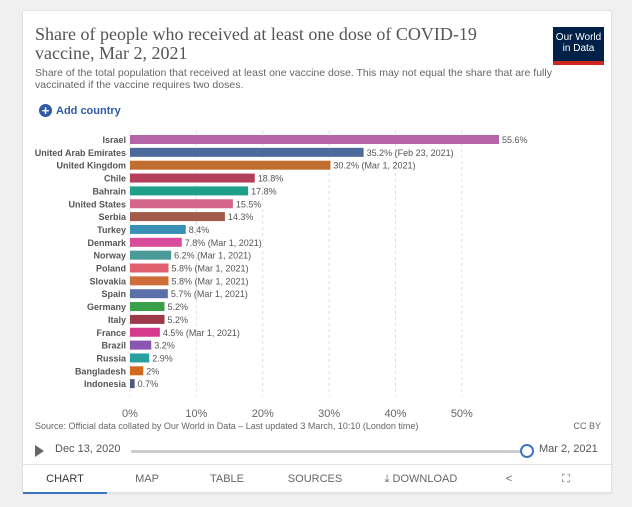 This screenshot has height=507, width=632. Describe the element at coordinates (181, 204) in the screenshot. I see `bar-united-states` at that location.